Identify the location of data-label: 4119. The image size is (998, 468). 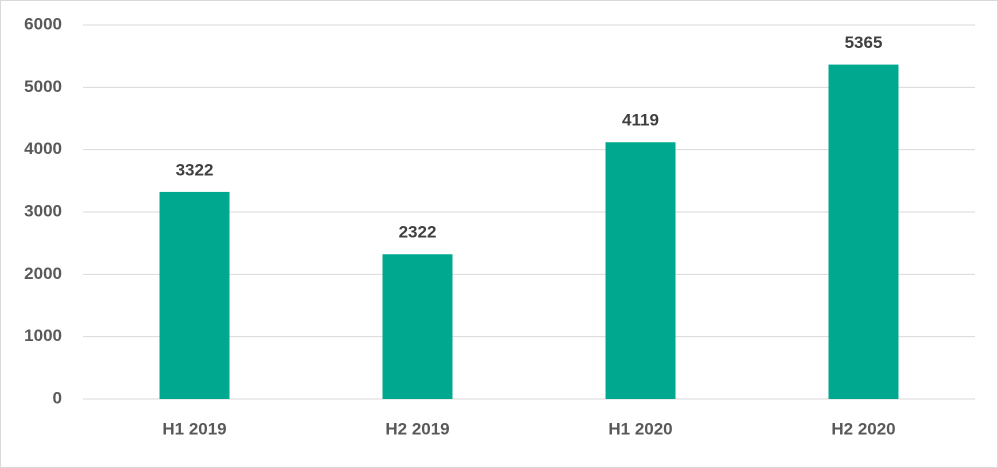
(640, 120).